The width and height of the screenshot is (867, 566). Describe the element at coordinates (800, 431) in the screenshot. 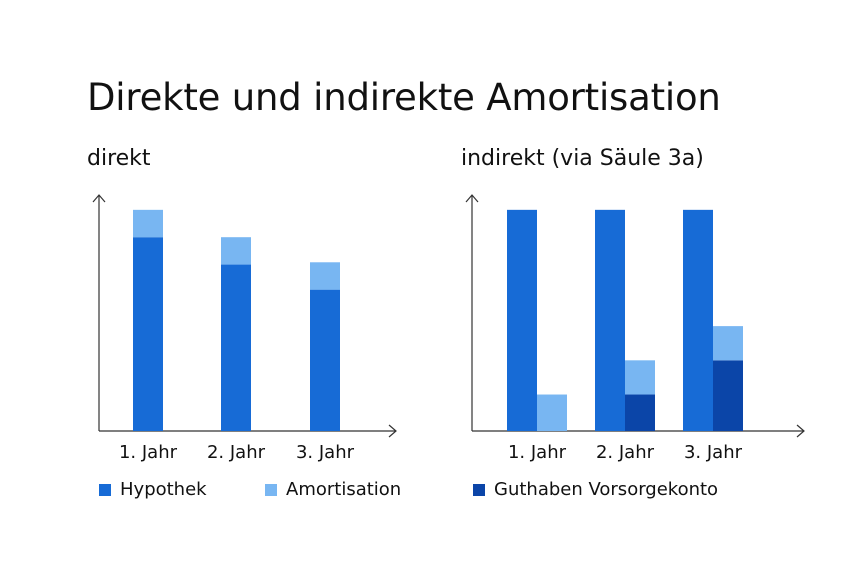

I see `indirekt-x-axis-arrow` at that location.